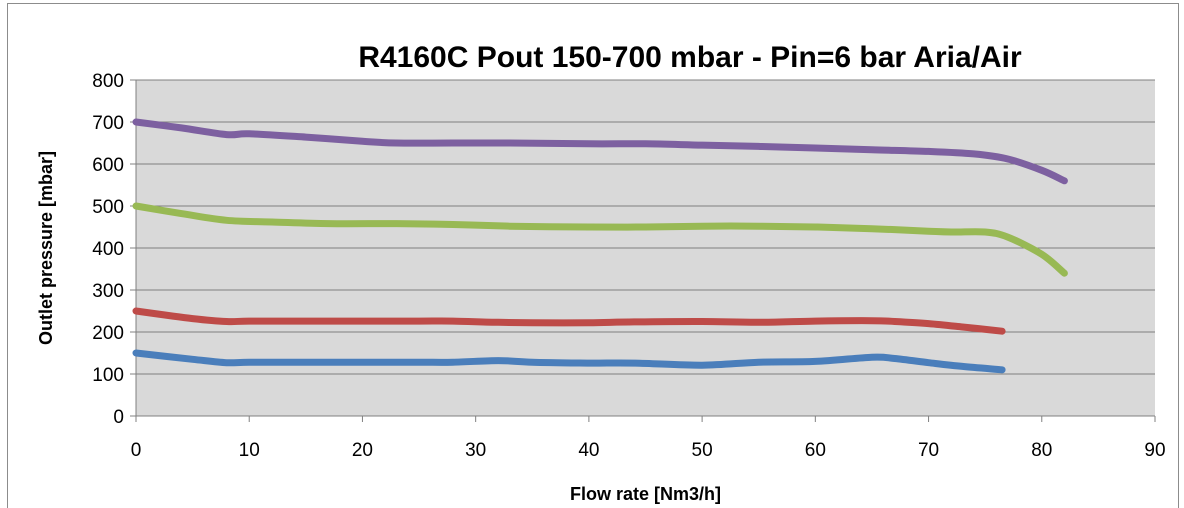 The height and width of the screenshot is (508, 1184). I want to click on x-tick-label: 0, so click(136, 450).